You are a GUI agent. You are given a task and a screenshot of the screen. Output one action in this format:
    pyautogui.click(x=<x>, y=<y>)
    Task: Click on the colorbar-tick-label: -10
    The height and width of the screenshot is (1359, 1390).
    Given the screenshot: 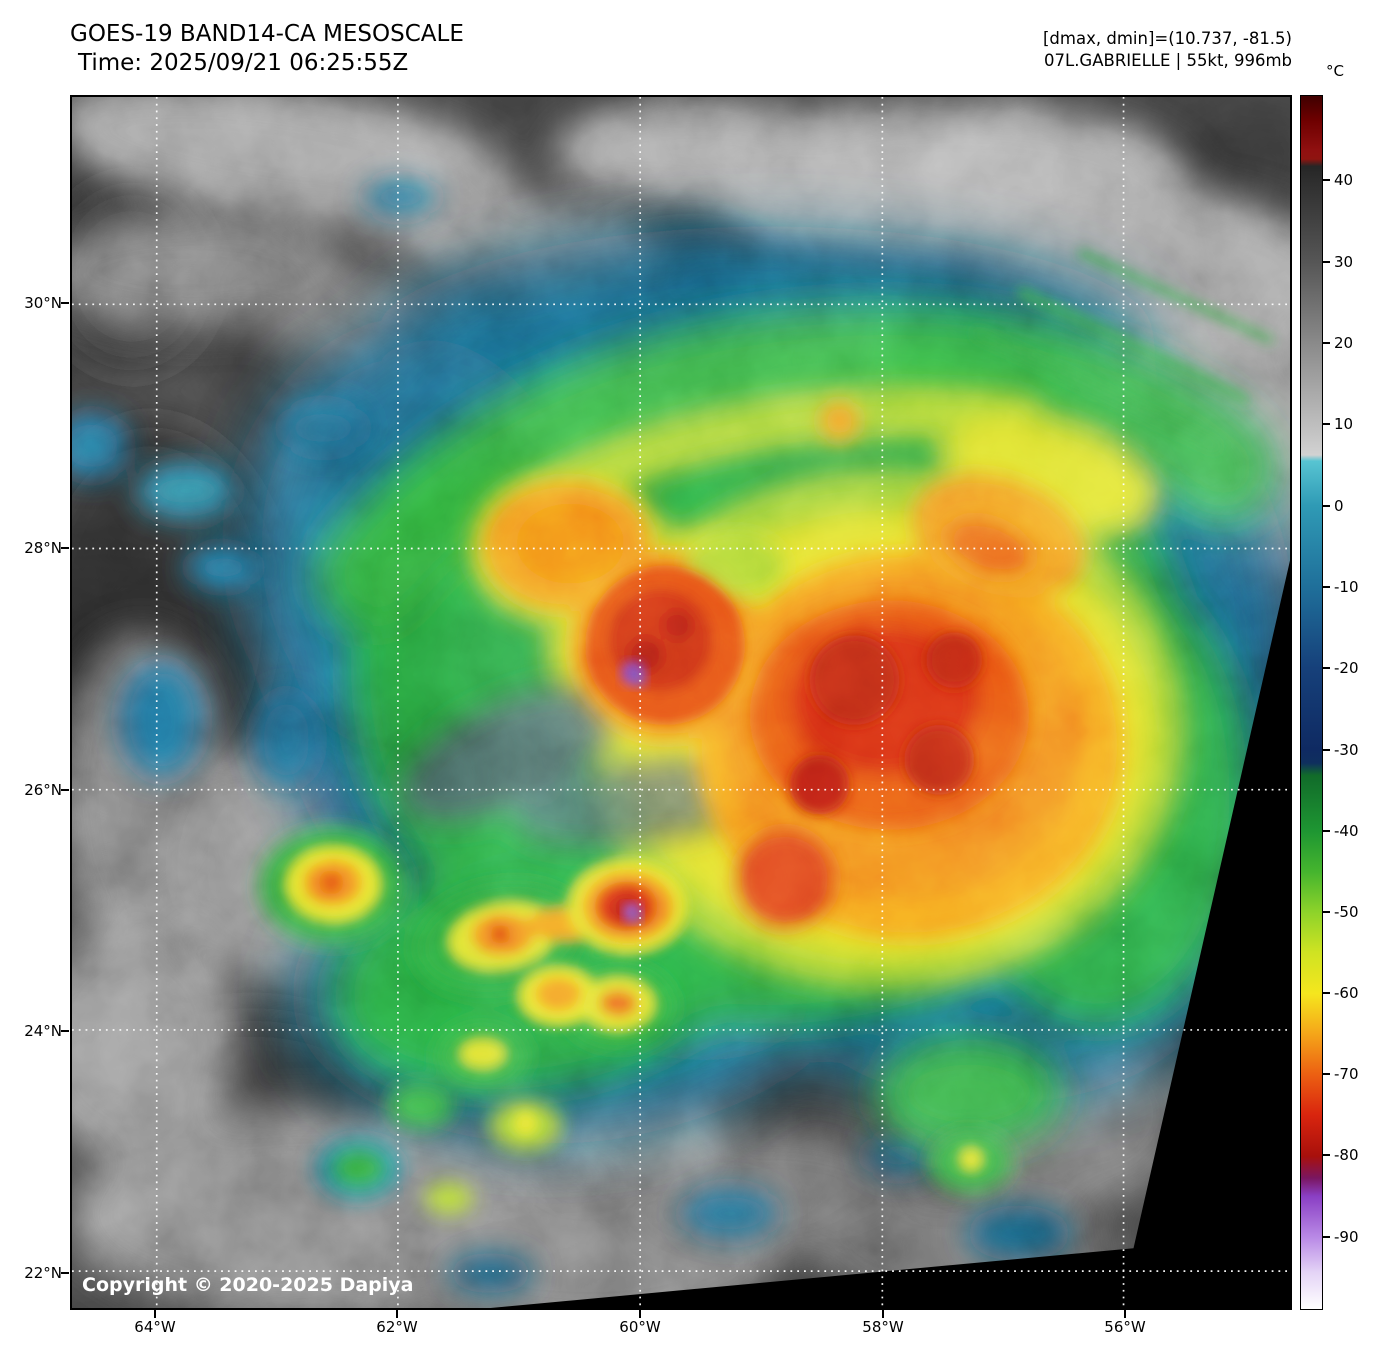 What is the action you would take?
    pyautogui.click(x=1346, y=587)
    